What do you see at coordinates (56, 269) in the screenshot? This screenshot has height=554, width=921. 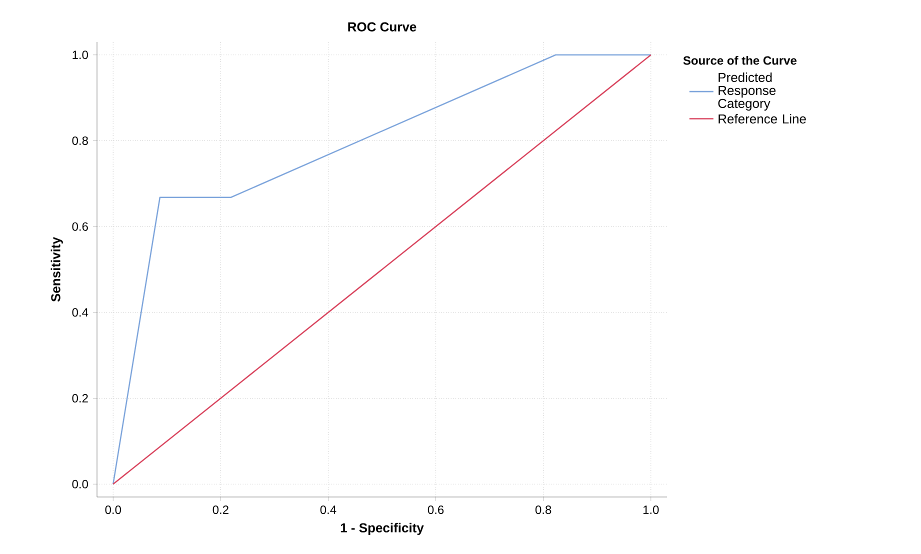 I see `y-axis-title: Sensitivity` at bounding box center [56, 269].